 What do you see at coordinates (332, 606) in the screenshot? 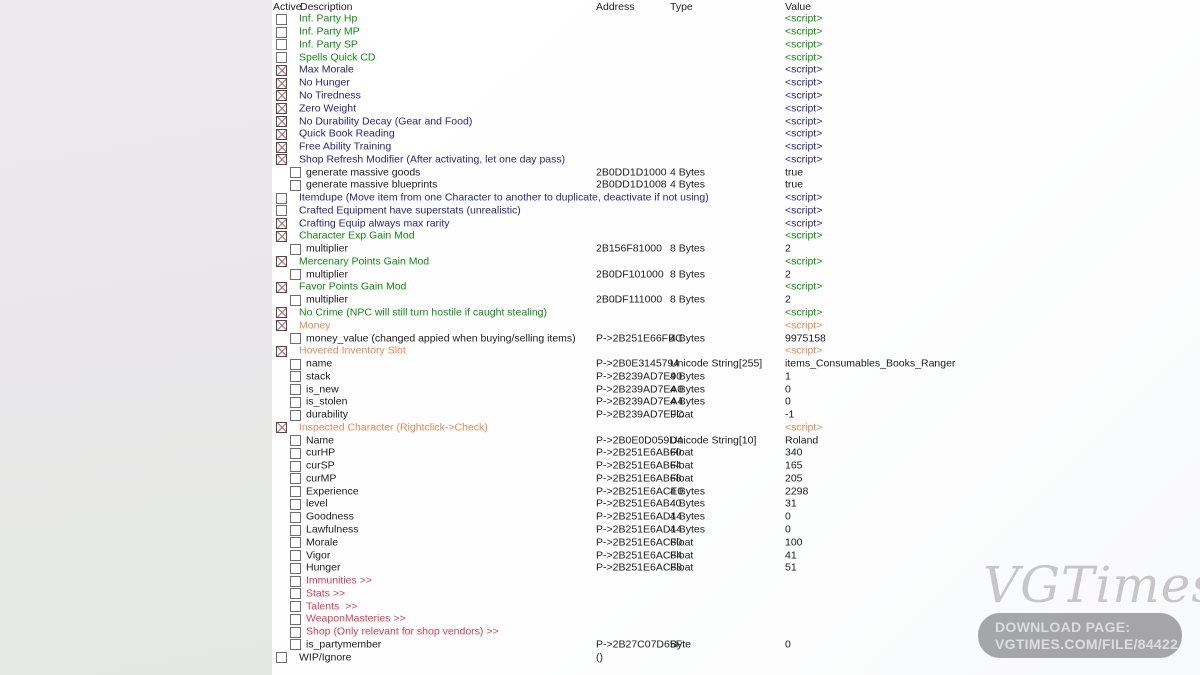
I see `row-description: Talents >>` at bounding box center [332, 606].